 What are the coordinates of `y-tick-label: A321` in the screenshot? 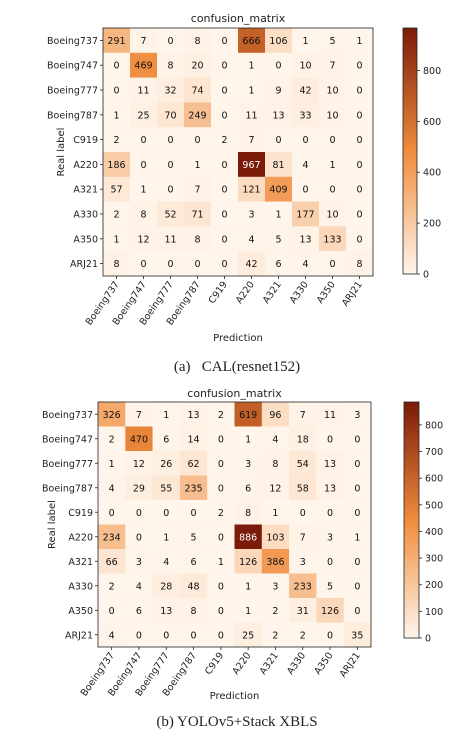 It's located at (85, 190).